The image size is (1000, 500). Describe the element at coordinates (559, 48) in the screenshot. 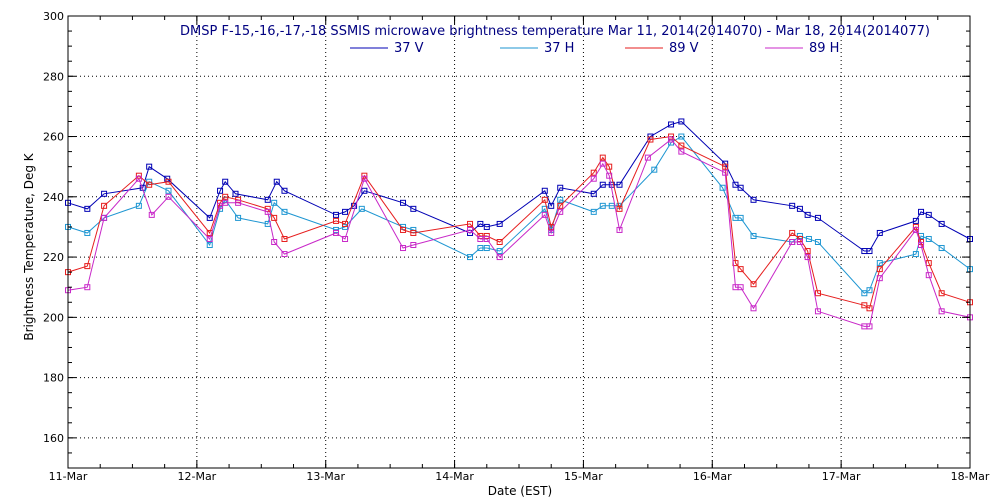

I see `legend-label: 37 H` at that location.